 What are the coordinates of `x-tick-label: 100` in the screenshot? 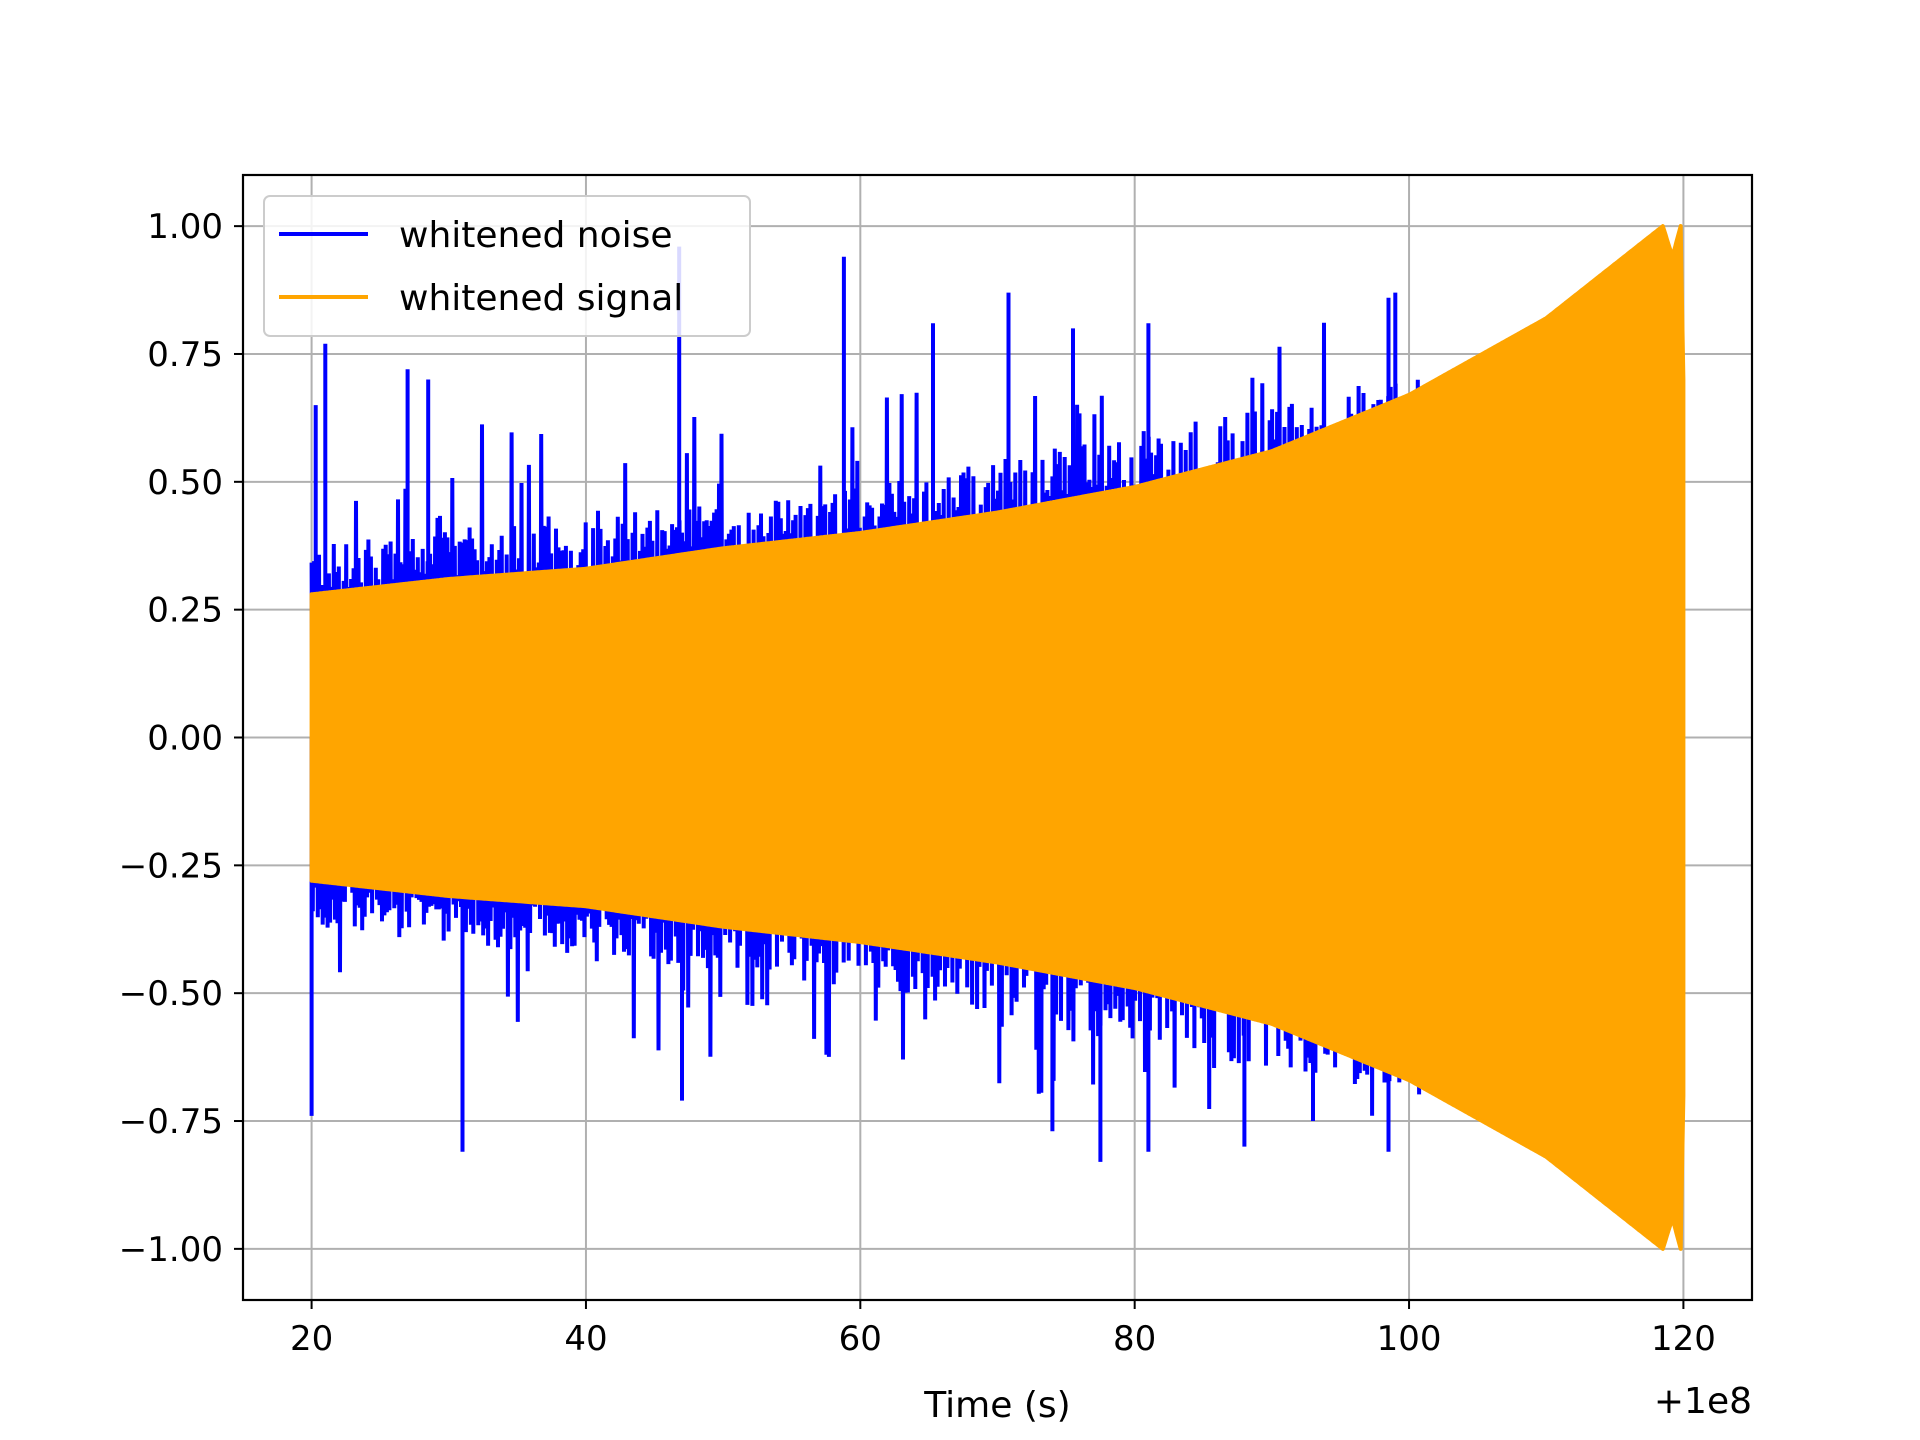 It's located at (1409, 1339).